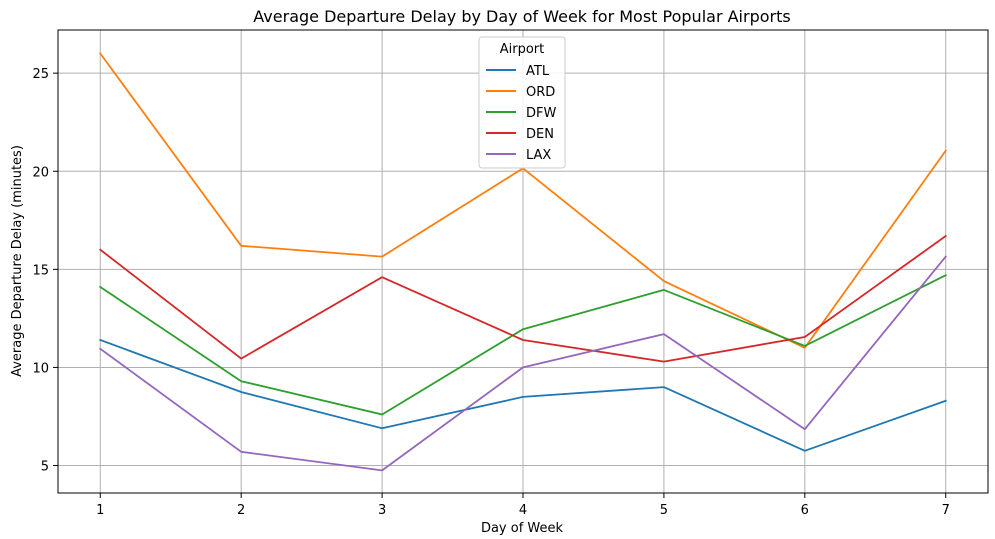  What do you see at coordinates (382, 510) in the screenshot?
I see `x-tick-label: 3` at bounding box center [382, 510].